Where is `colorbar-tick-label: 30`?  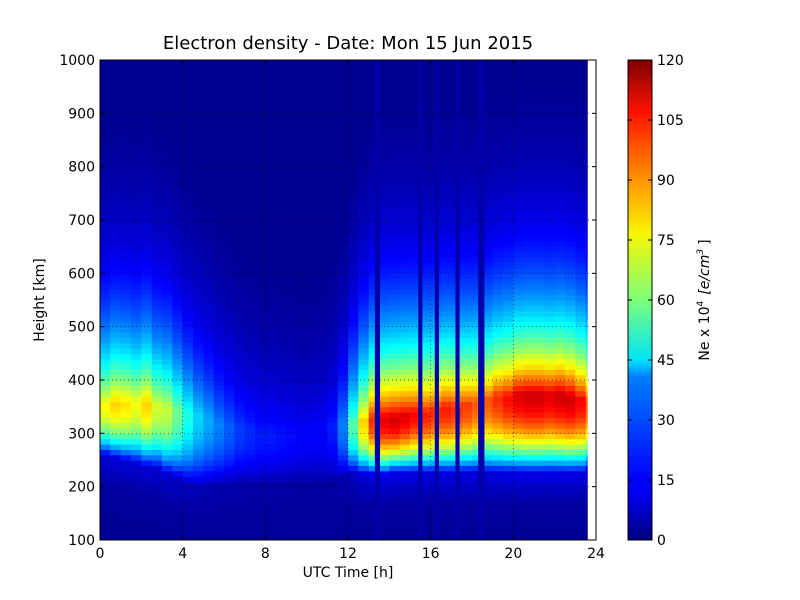 colorbar-tick-label: 30 is located at coordinates (666, 421).